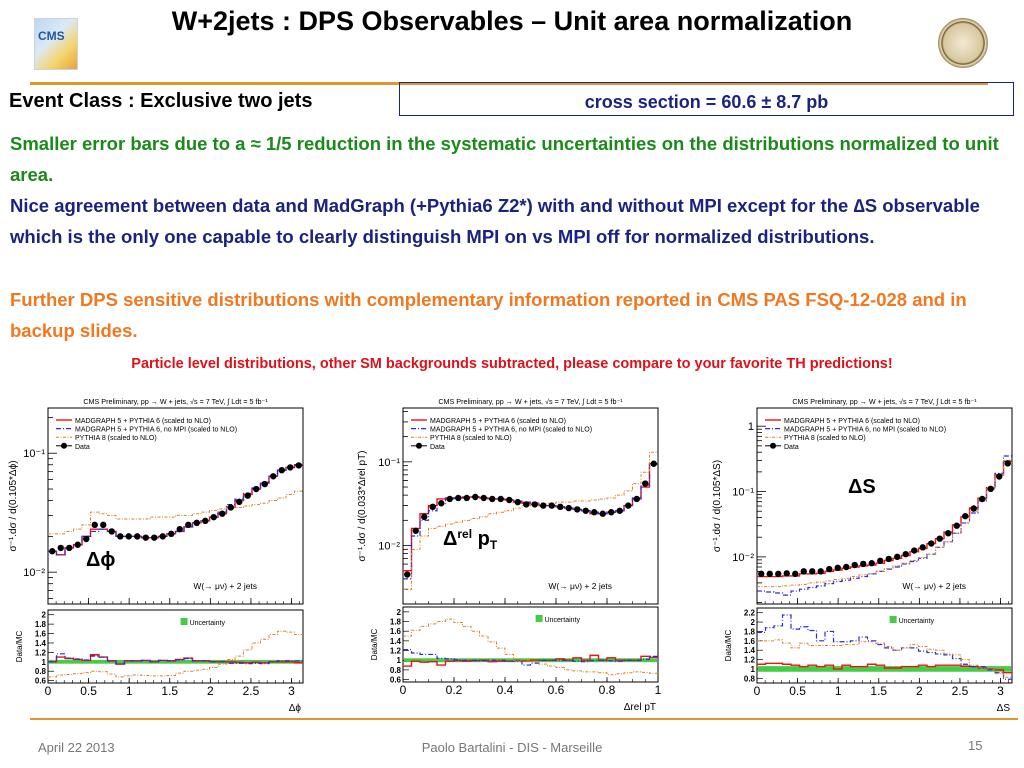  Describe the element at coordinates (362, 505) in the screenshot. I see `y-axis-label: σ⁻¹.dσ / d(0.033*Δrel pT)` at that location.